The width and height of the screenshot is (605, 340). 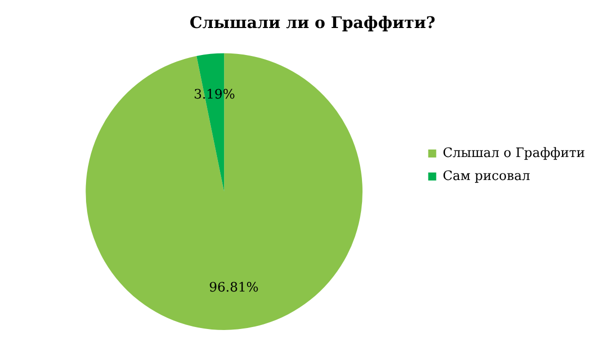 What do you see at coordinates (313, 22) in the screenshot?
I see `chart-title: Слышали ли о Граффити?` at bounding box center [313, 22].